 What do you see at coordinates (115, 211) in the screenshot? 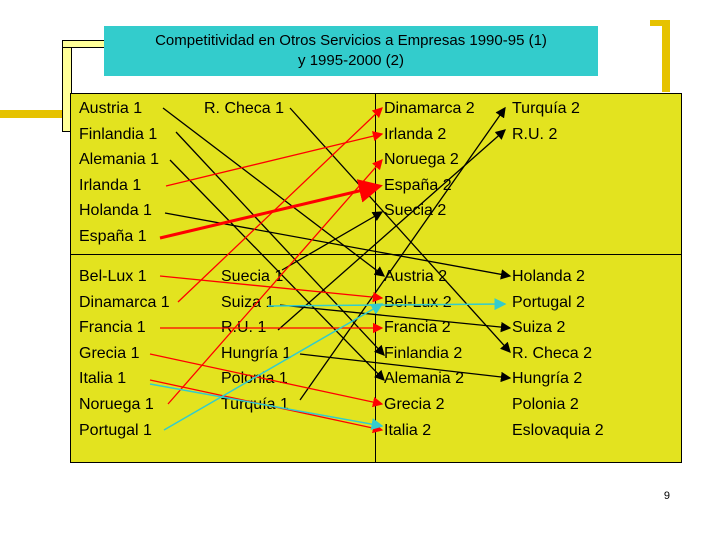
I see `list-item: Holanda 1` at bounding box center [115, 211].